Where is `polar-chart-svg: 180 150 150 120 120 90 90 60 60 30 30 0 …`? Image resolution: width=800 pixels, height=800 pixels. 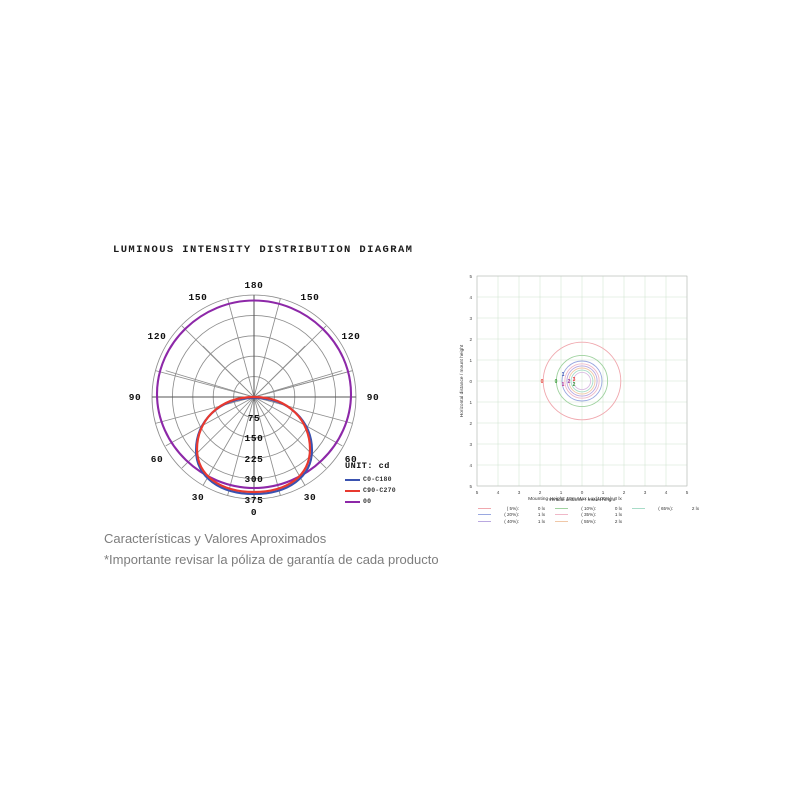
polar-chart-svg: 180 150 150 120 120 90 90 60 60 30 30 0 … is located at coordinates (254, 398).